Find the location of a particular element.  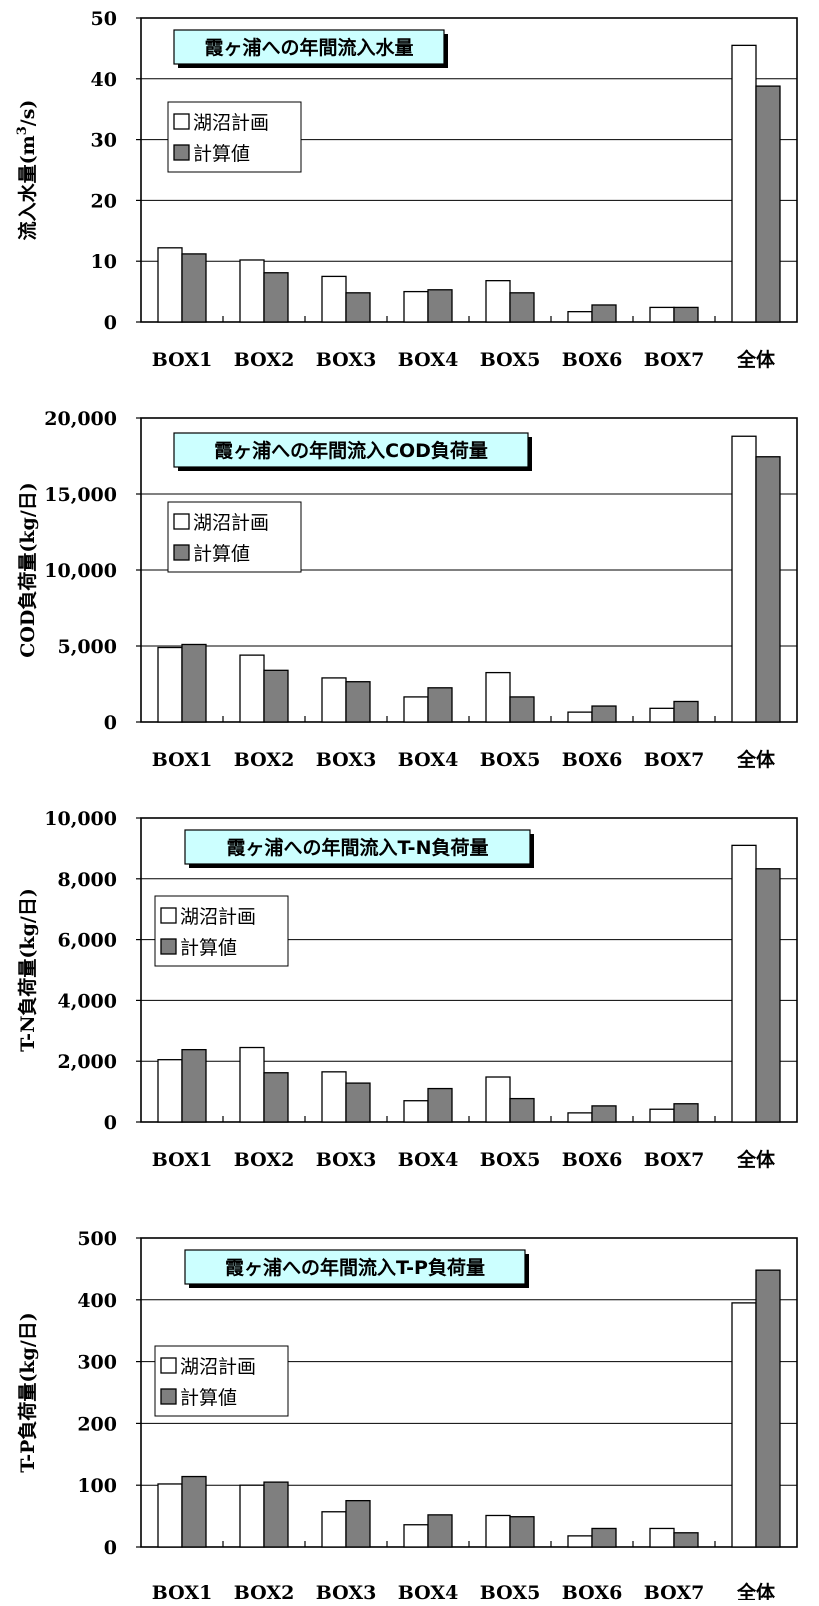

y-tick-label: 4,000 is located at coordinates (88, 1001).